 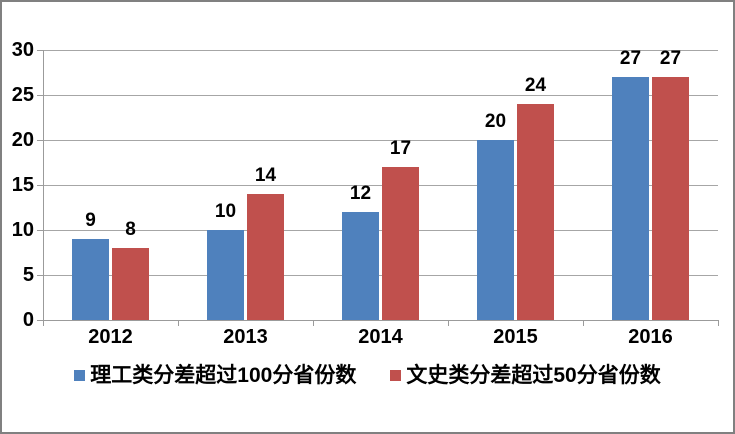 I want to click on bar-series2-2015, so click(x=535, y=212).